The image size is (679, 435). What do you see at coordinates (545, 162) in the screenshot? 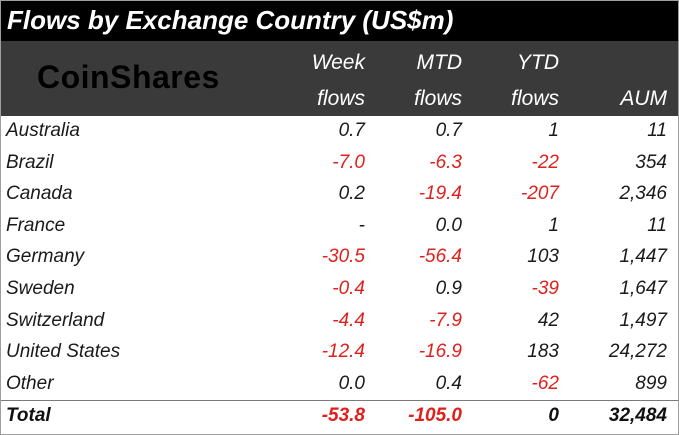
I see `ytd-flows-value: -22` at bounding box center [545, 162].